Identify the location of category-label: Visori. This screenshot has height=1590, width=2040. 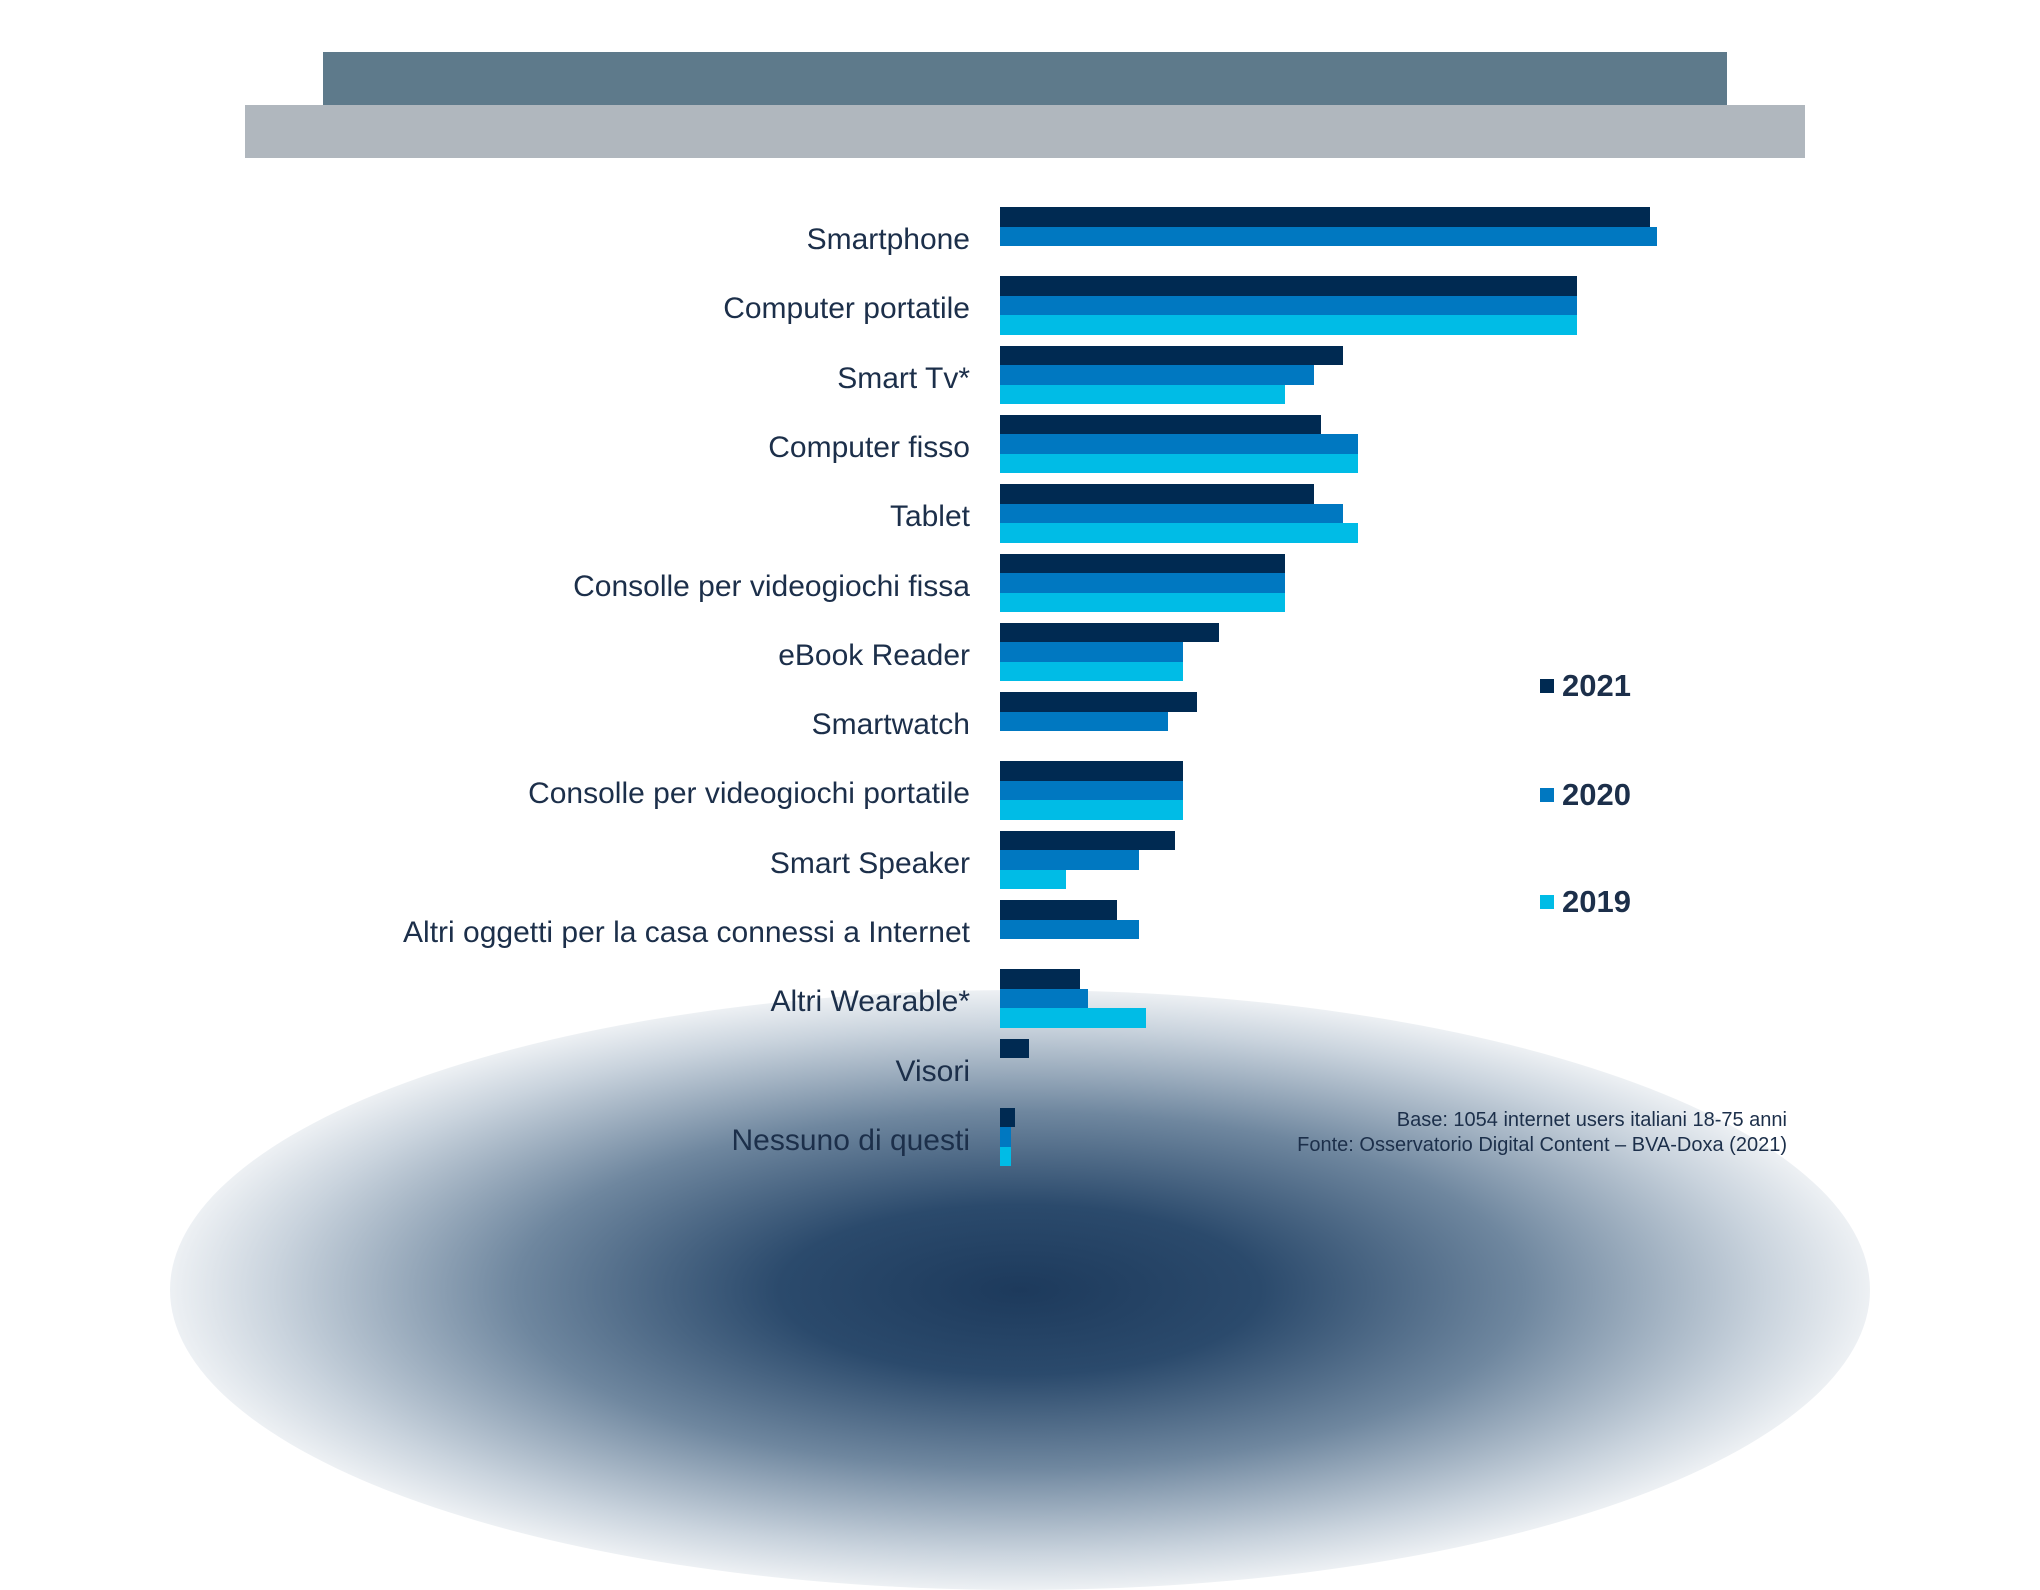
(932, 1071).